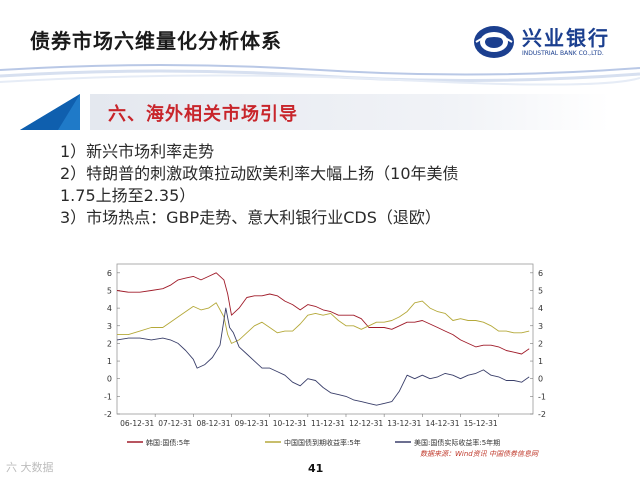 The width and height of the screenshot is (640, 480). I want to click on slide-title: 债券市场六维量化分析体系, so click(156, 41).